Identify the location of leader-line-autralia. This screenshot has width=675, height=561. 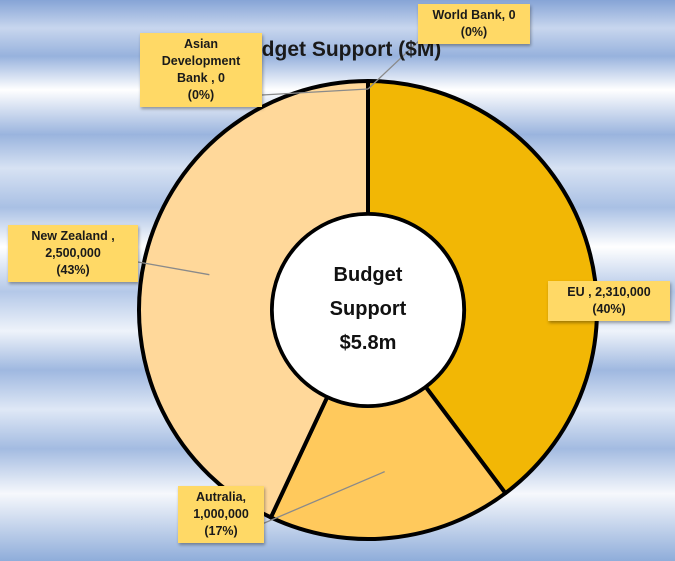
(323, 498).